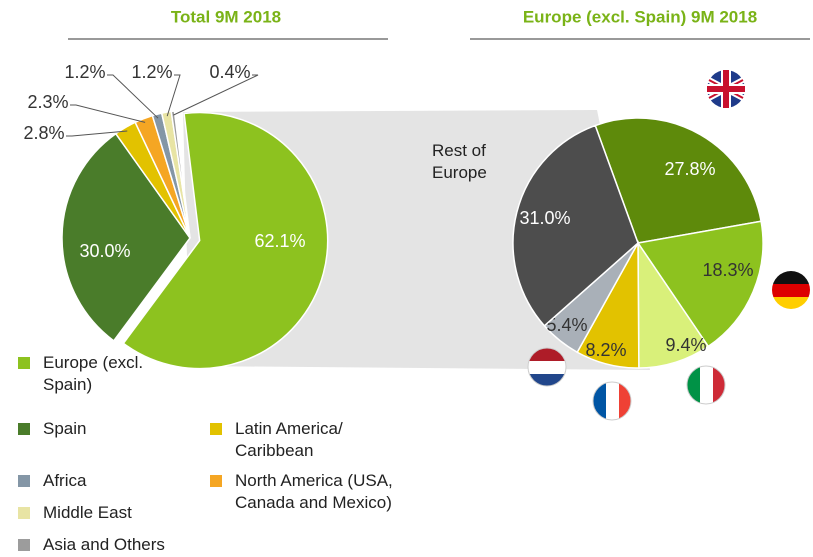  I want to click on data-label: 31.0%, so click(544, 218).